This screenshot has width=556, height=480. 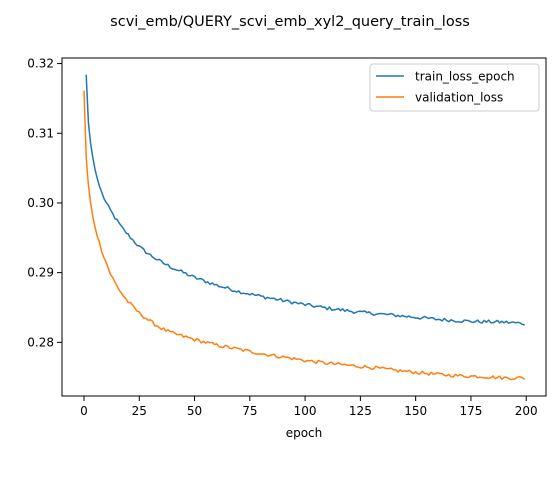 I want to click on x-tick-label: 200, so click(x=526, y=411).